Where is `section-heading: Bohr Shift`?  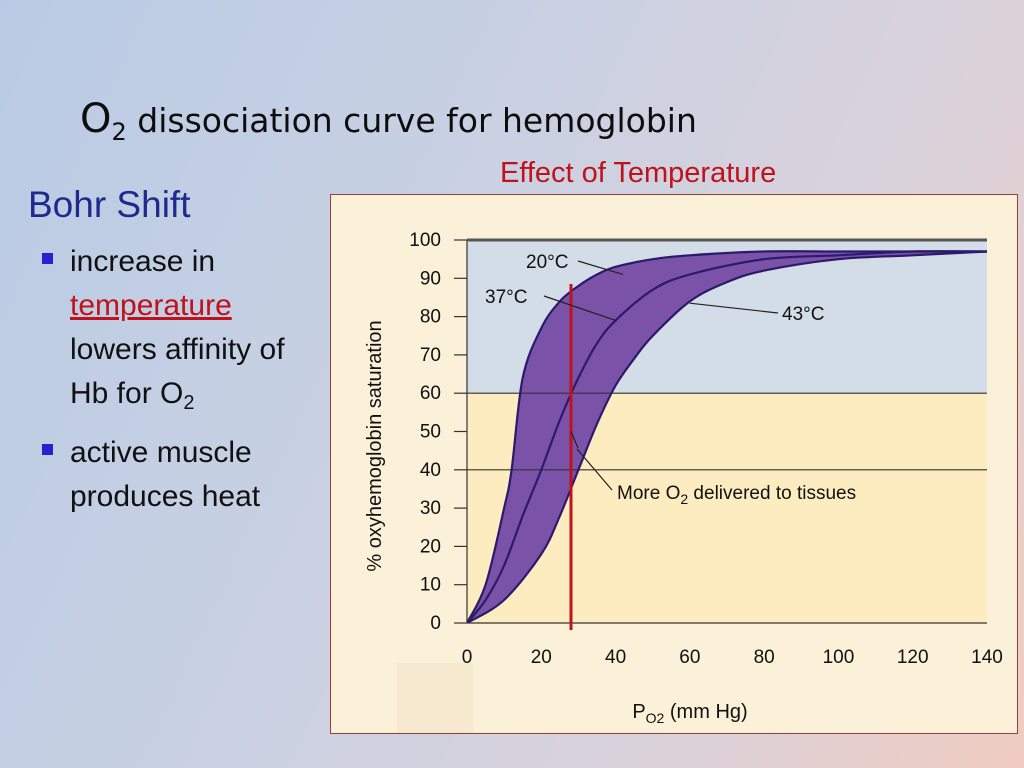
section-heading: Bohr Shift is located at coordinates (109, 204).